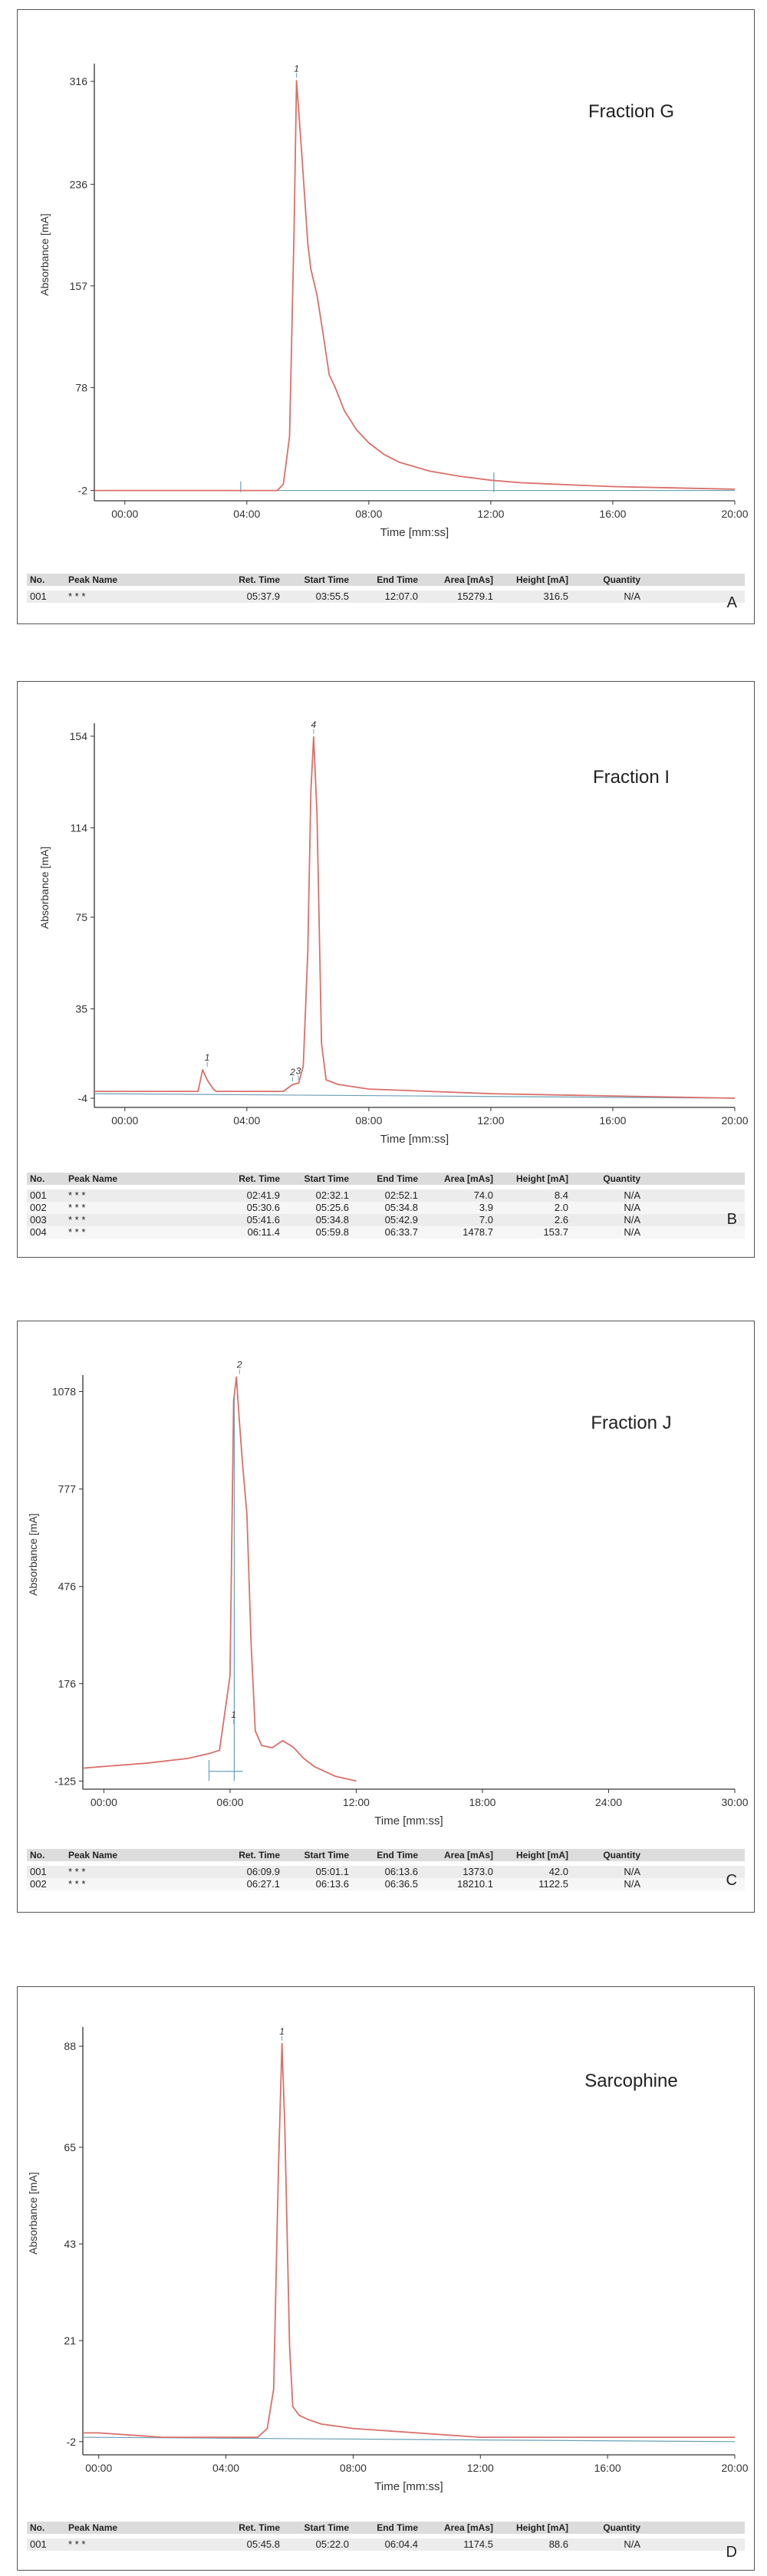 The width and height of the screenshot is (767, 2576). I want to click on x-tick-label-a: 12:00, so click(490, 514).